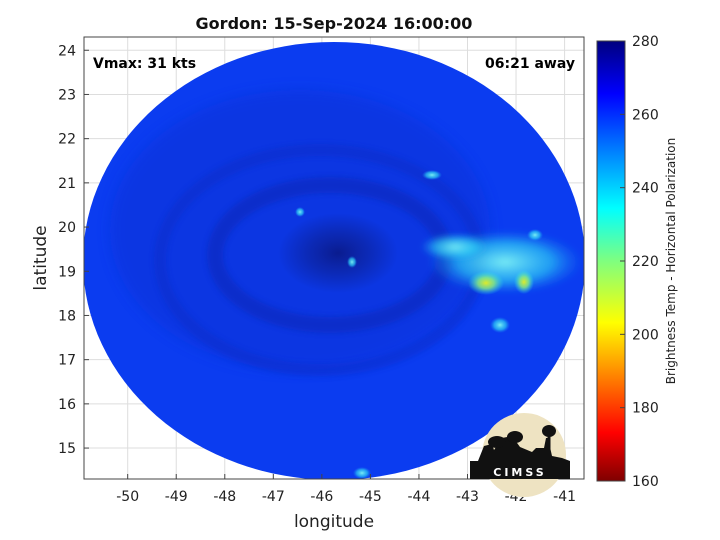  Describe the element at coordinates (67, 272) in the screenshot. I see `y-tick-label: 19` at that location.